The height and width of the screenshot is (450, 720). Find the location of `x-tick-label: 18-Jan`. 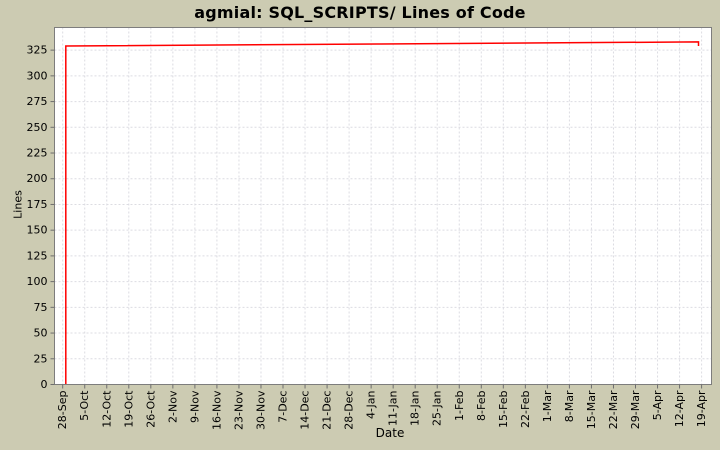

x-tick-label: 18-Jan is located at coordinates (415, 408).